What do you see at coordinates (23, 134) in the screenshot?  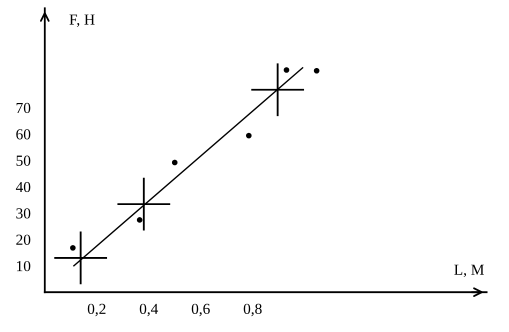 I see `y-tick-label: 60` at bounding box center [23, 134].